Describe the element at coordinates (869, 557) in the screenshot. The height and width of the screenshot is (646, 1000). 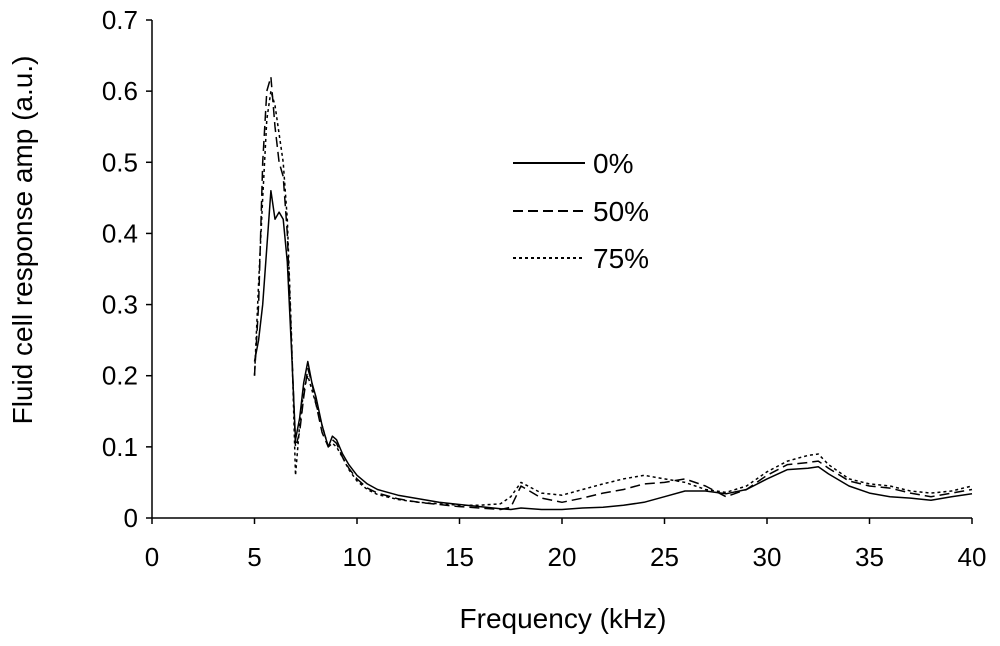
I see `x-tick-label: 35` at that location.